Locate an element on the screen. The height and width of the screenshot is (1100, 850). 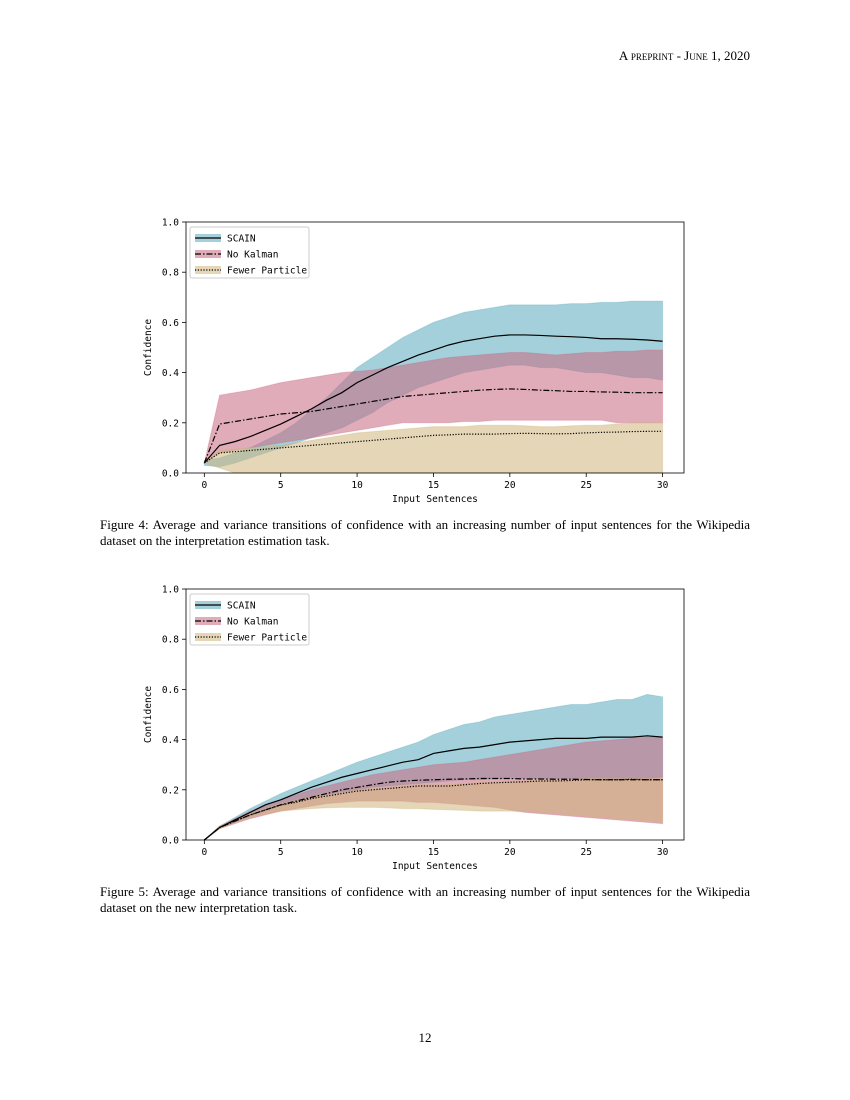
page-number: 12 is located at coordinates (425, 1037).